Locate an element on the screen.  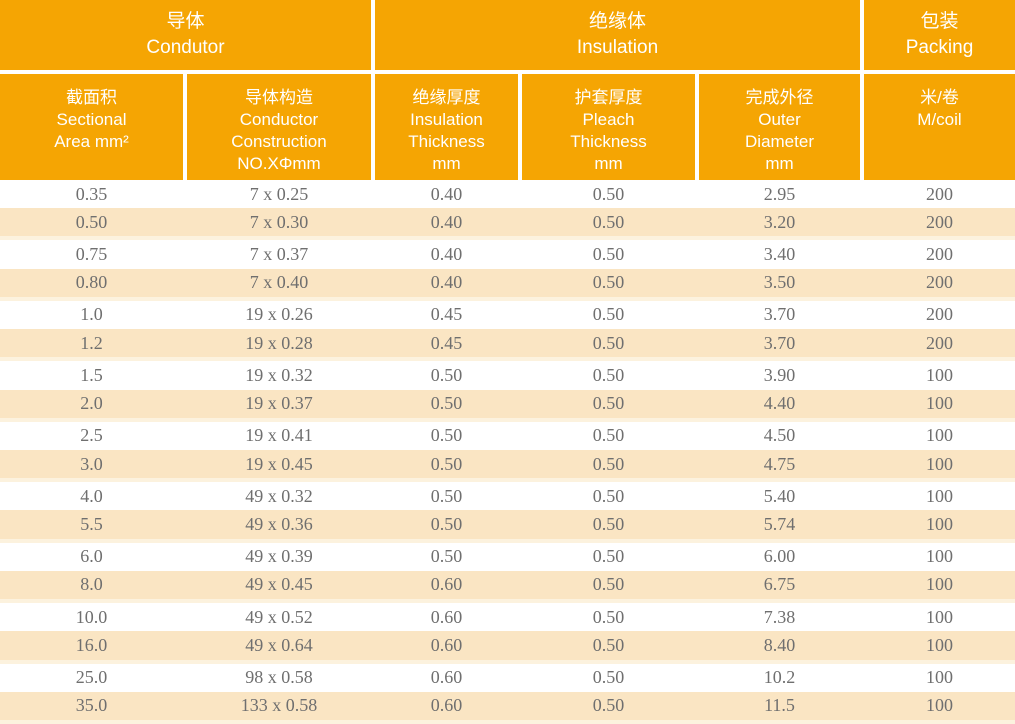
table-row: 4.0 49 x 0.32 0.50 0.50 5.40 100 is located at coordinates (507, 496).